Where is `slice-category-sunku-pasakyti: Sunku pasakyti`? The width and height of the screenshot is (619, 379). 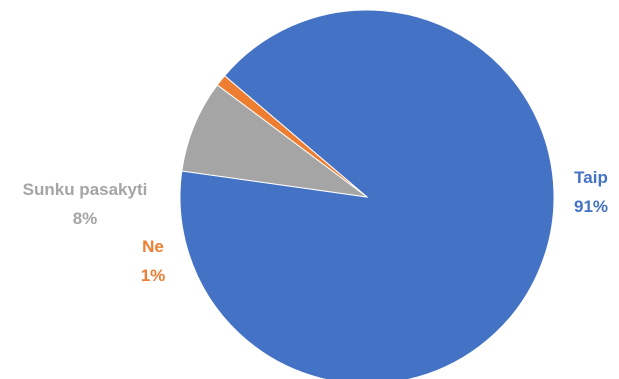
slice-category-sunku-pasakyti: Sunku pasakyti is located at coordinates (85, 189).